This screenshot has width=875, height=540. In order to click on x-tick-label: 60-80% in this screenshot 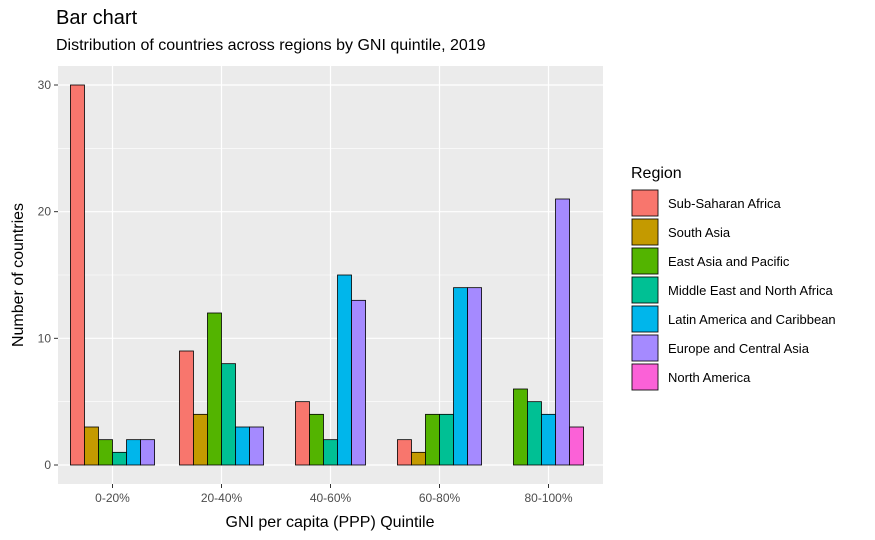, I will do `click(440, 498)`.